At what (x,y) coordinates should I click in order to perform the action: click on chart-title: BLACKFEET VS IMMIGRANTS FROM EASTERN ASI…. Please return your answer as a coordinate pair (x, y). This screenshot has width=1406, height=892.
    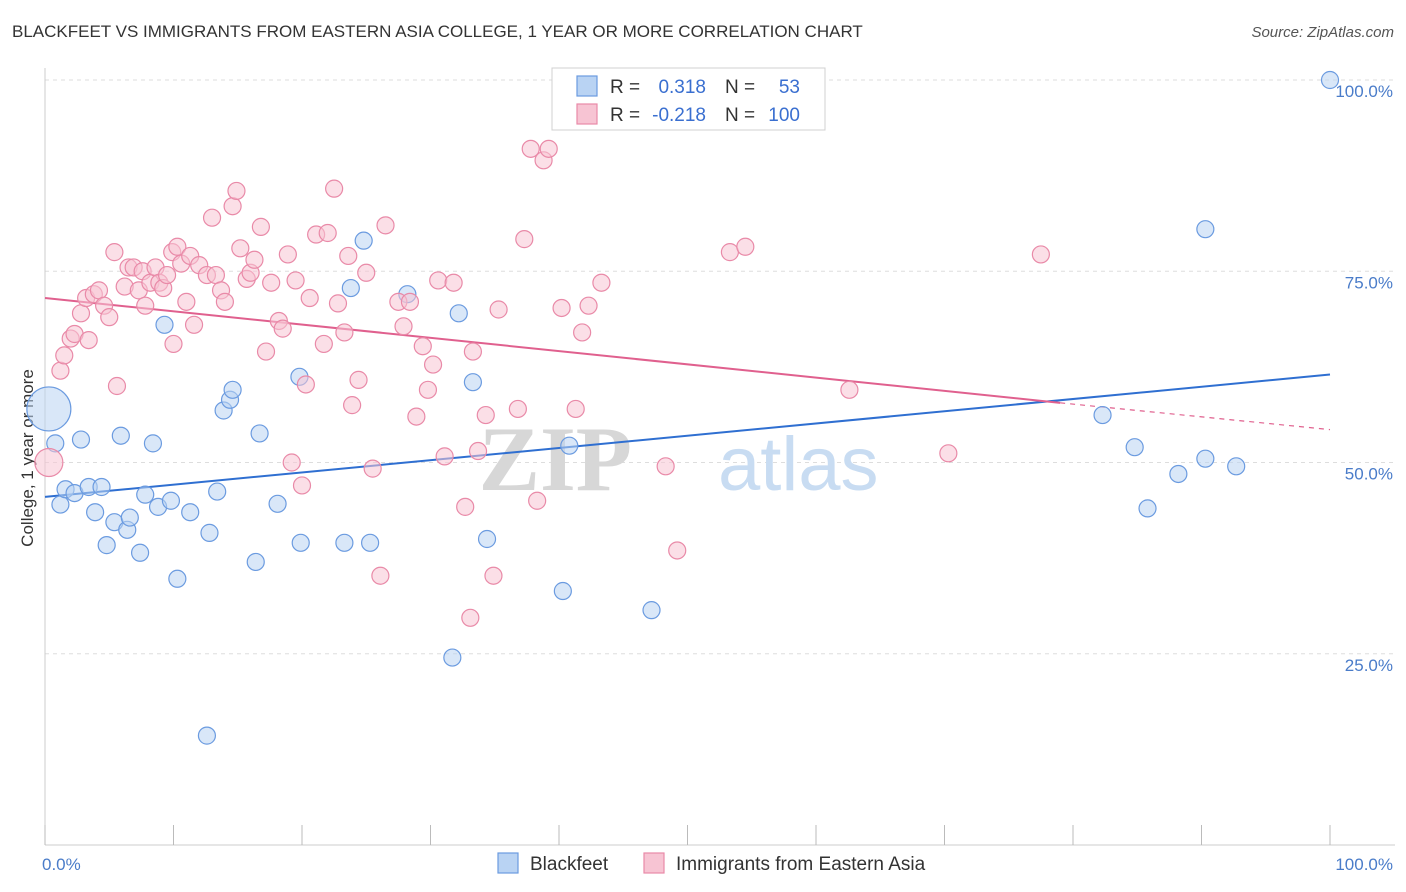
    Looking at the image, I should click on (437, 31).